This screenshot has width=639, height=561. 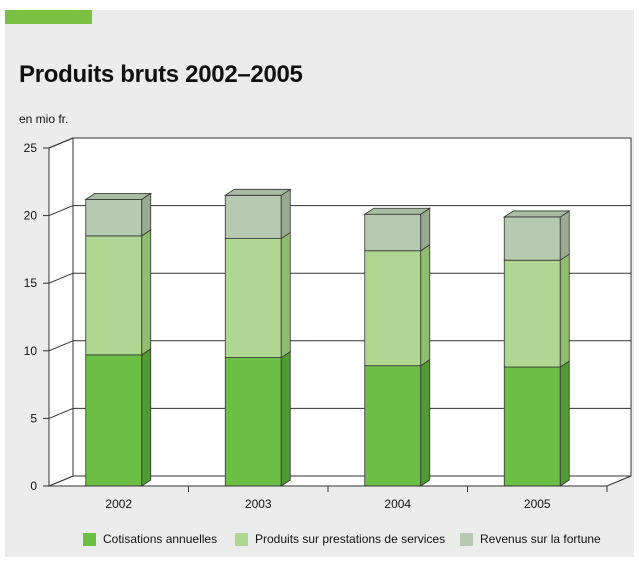 I want to click on x-axis-ticks: 2002 2003 2004 2005, so click(x=328, y=498).